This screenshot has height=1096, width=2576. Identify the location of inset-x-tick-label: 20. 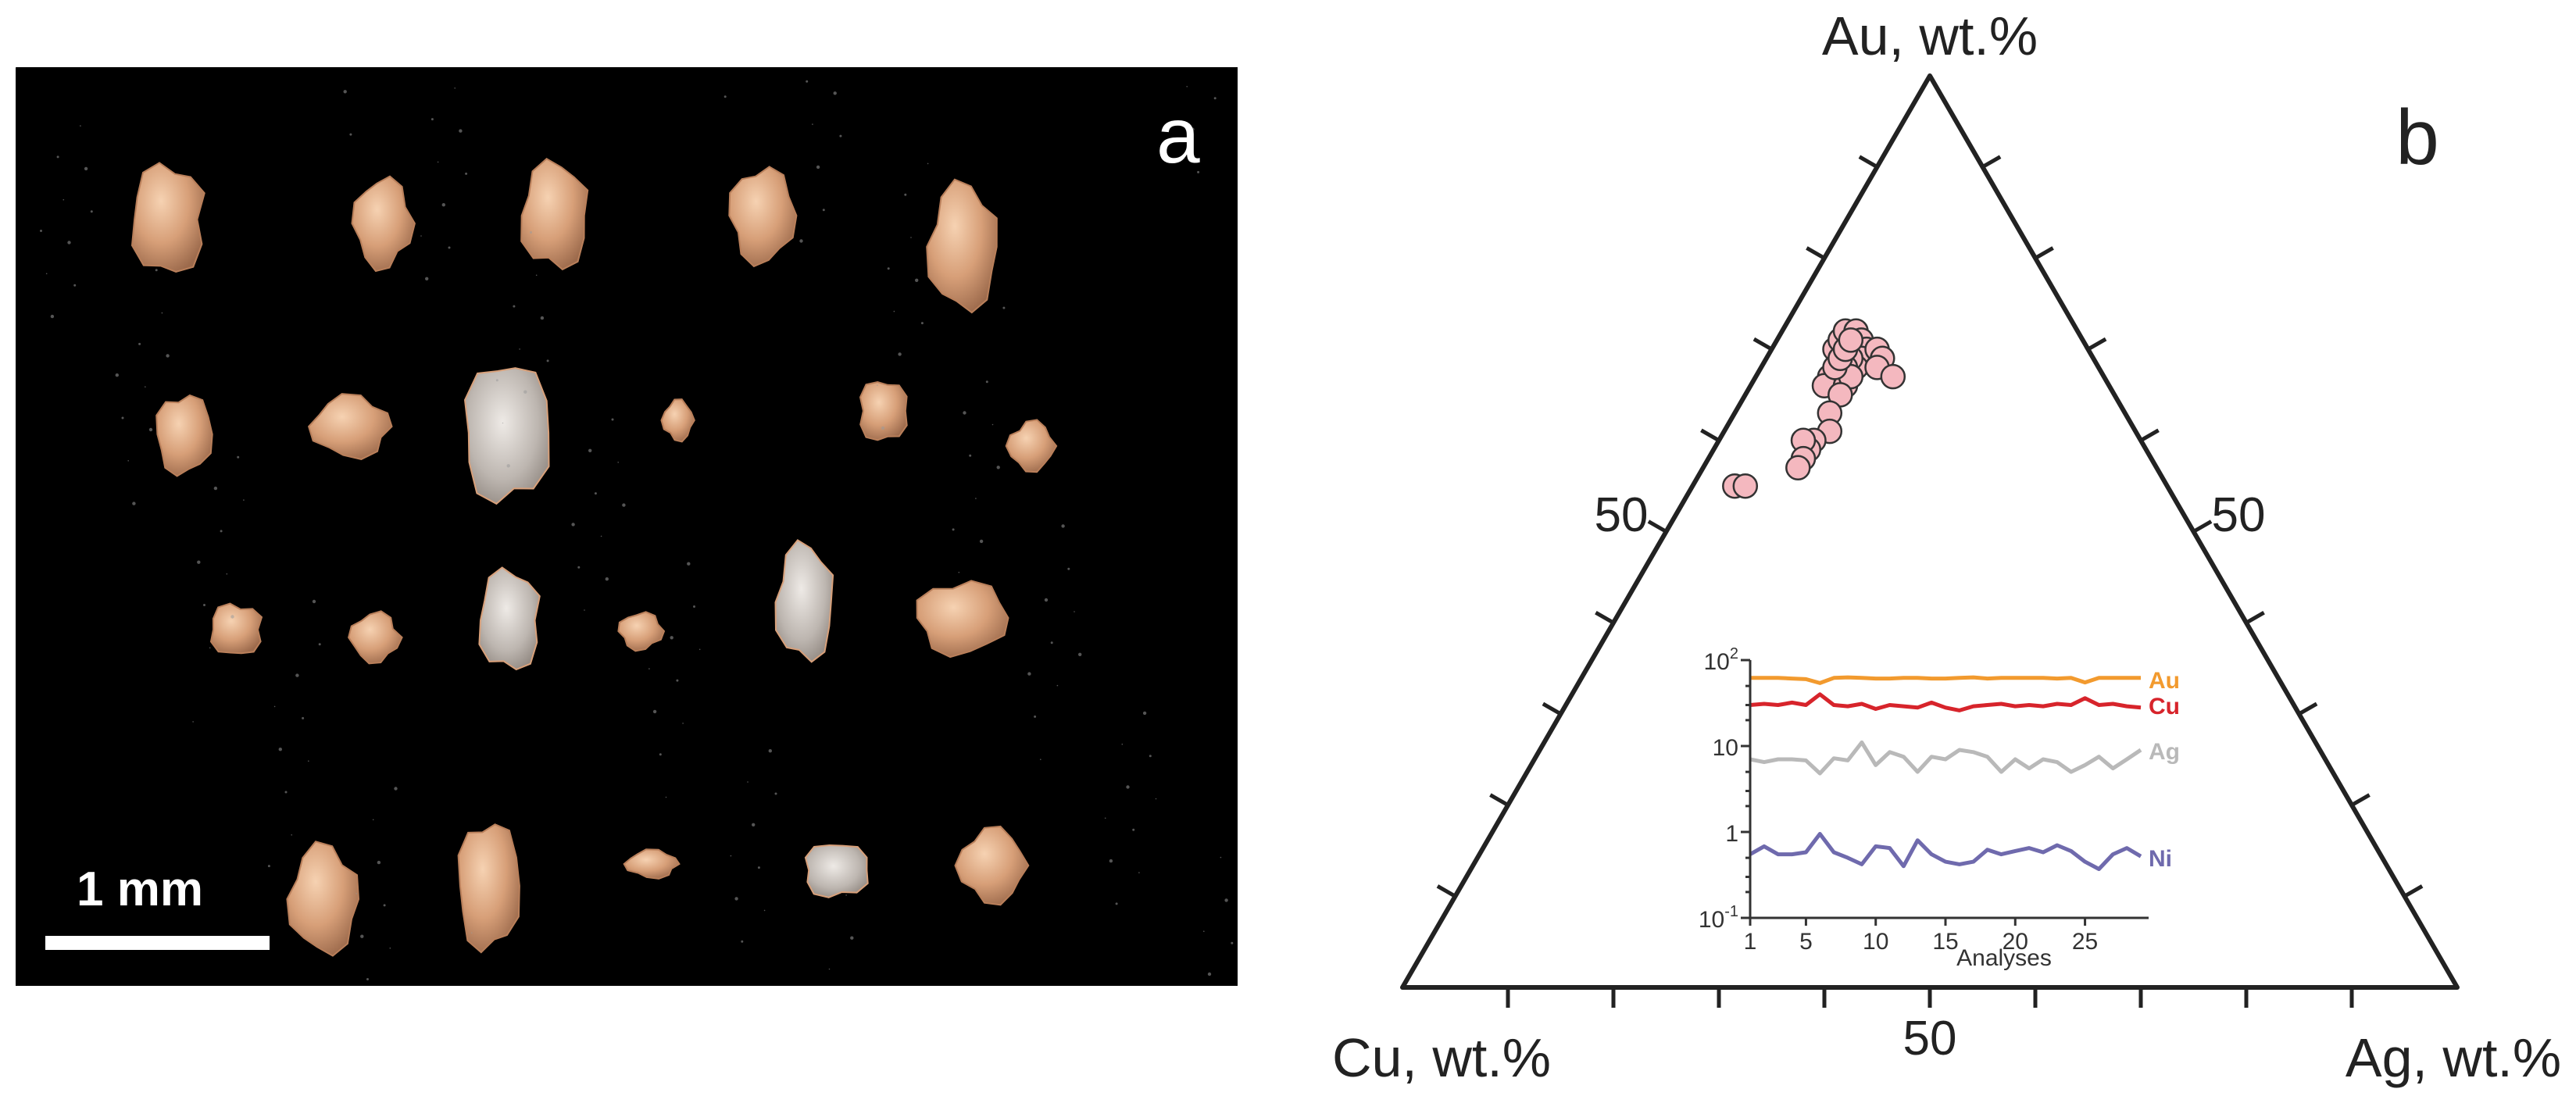
(2016, 942).